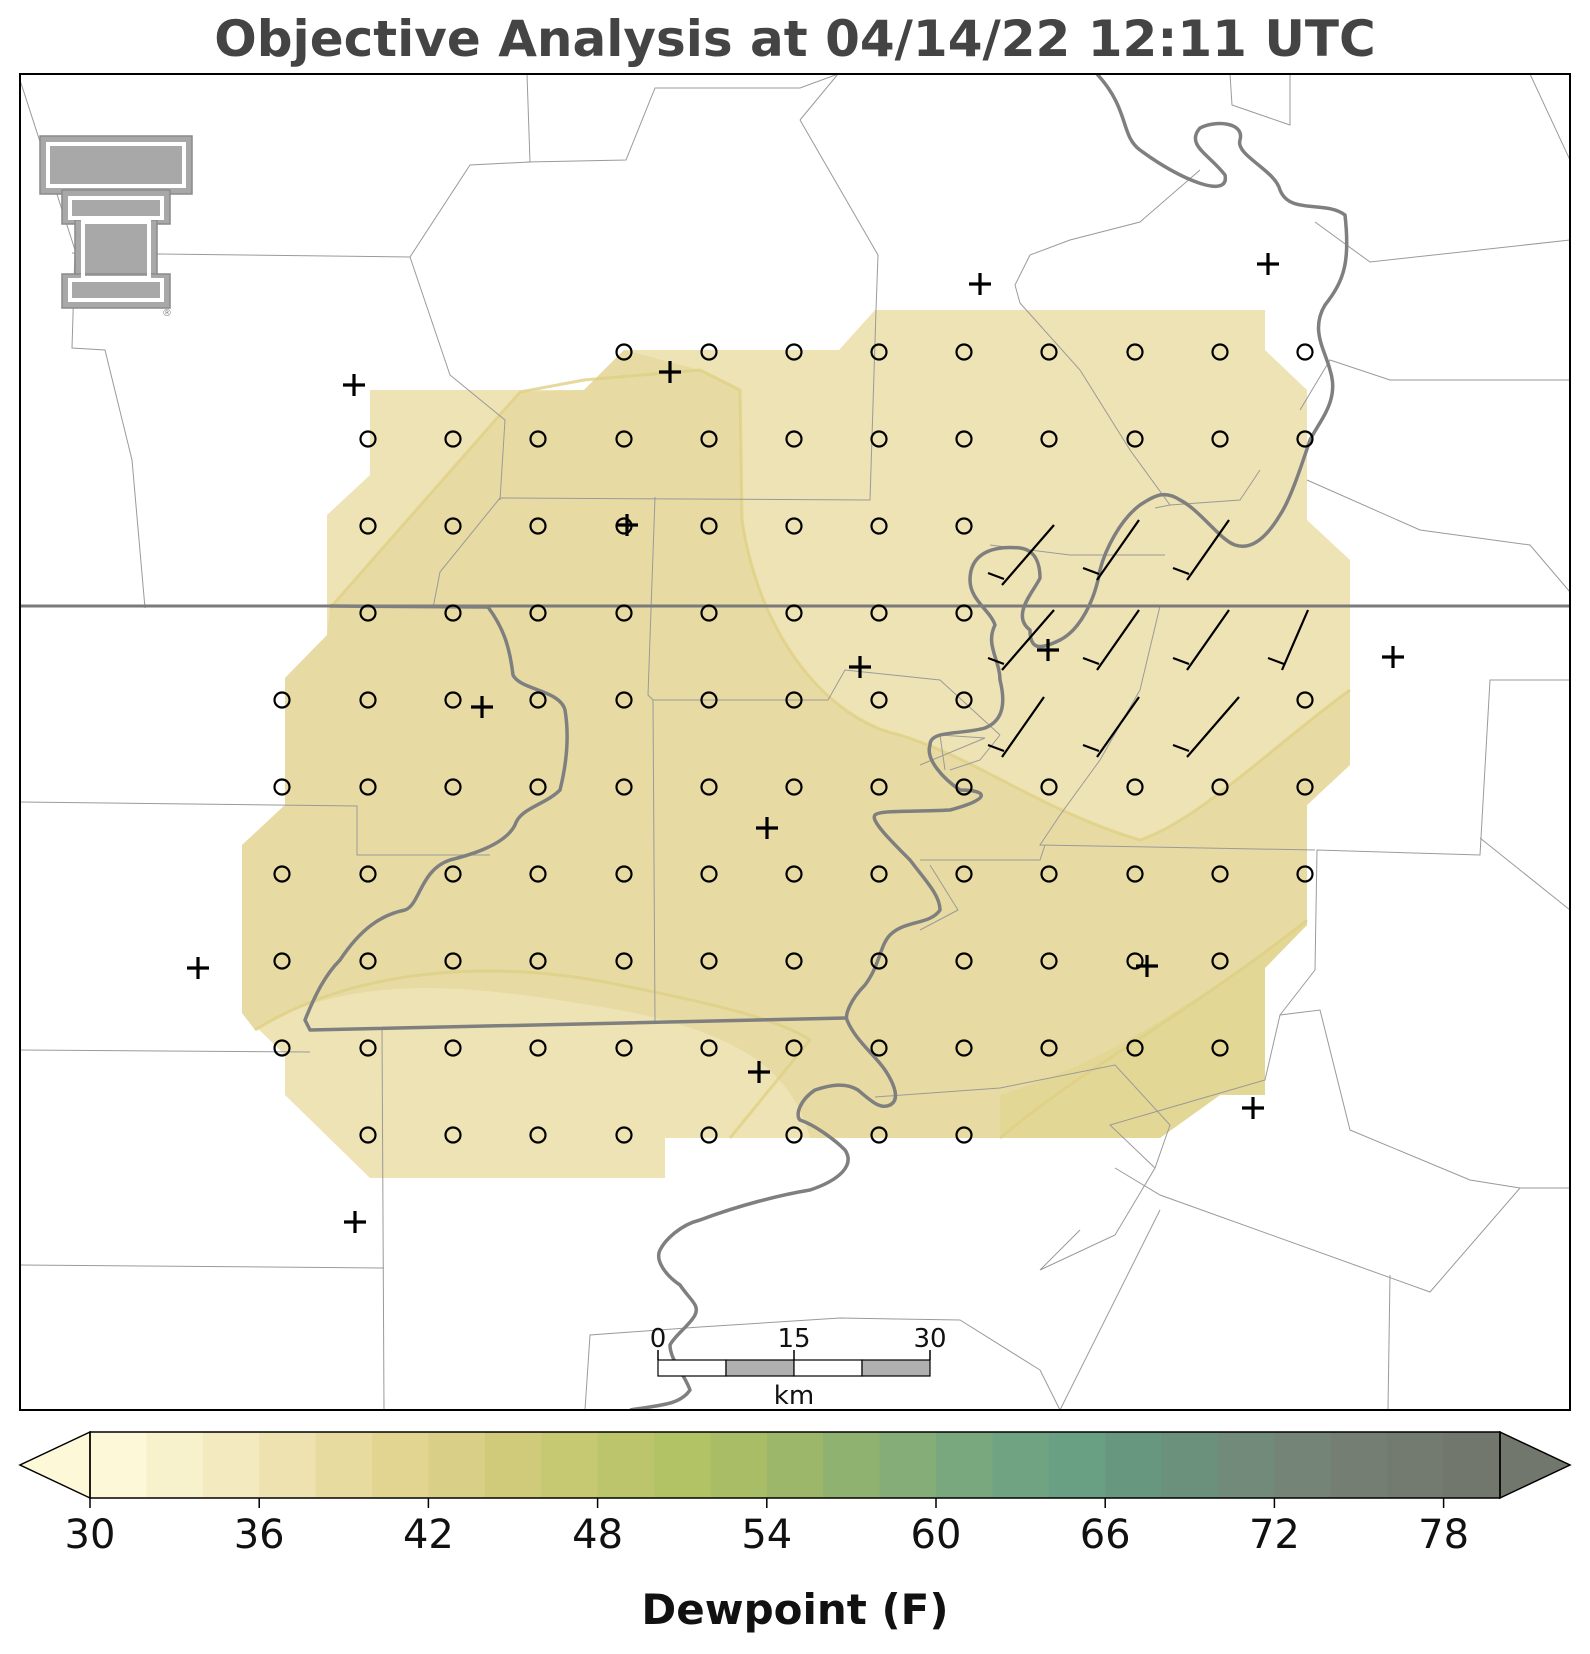 This screenshot has height=1654, width=1590. I want to click on texas-tech-double-t-logo: ®, so click(116, 227).